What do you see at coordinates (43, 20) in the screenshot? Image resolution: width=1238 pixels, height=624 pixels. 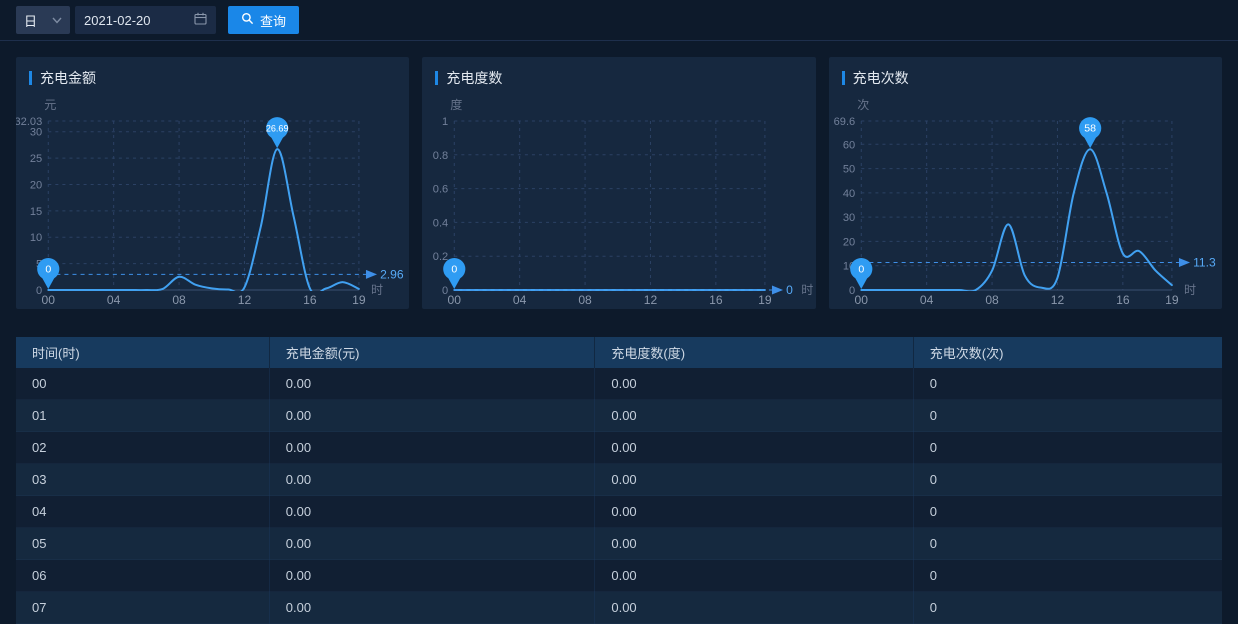 I see `period-select: 日` at bounding box center [43, 20].